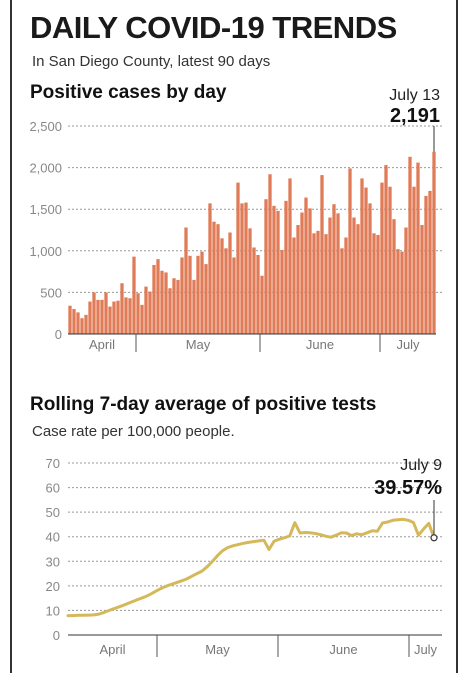 Image resolution: width=472 pixels, height=673 pixels. What do you see at coordinates (45, 168) in the screenshot?
I see `y-tick-label: 2,000` at bounding box center [45, 168].